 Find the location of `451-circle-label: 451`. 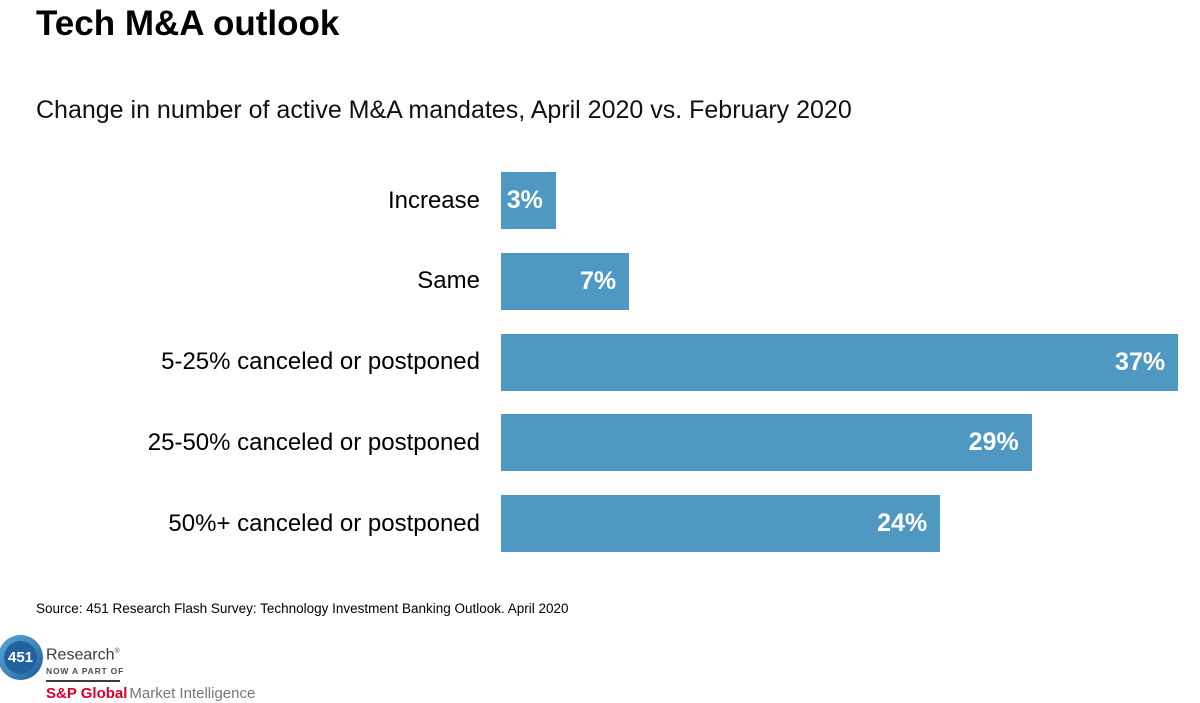

451-circle-label: 451 is located at coordinates (20, 657).